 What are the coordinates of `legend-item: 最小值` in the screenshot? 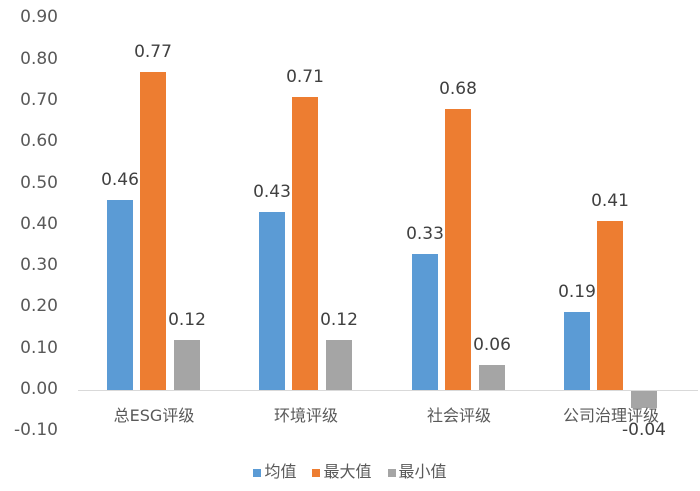 It's located at (417, 470).